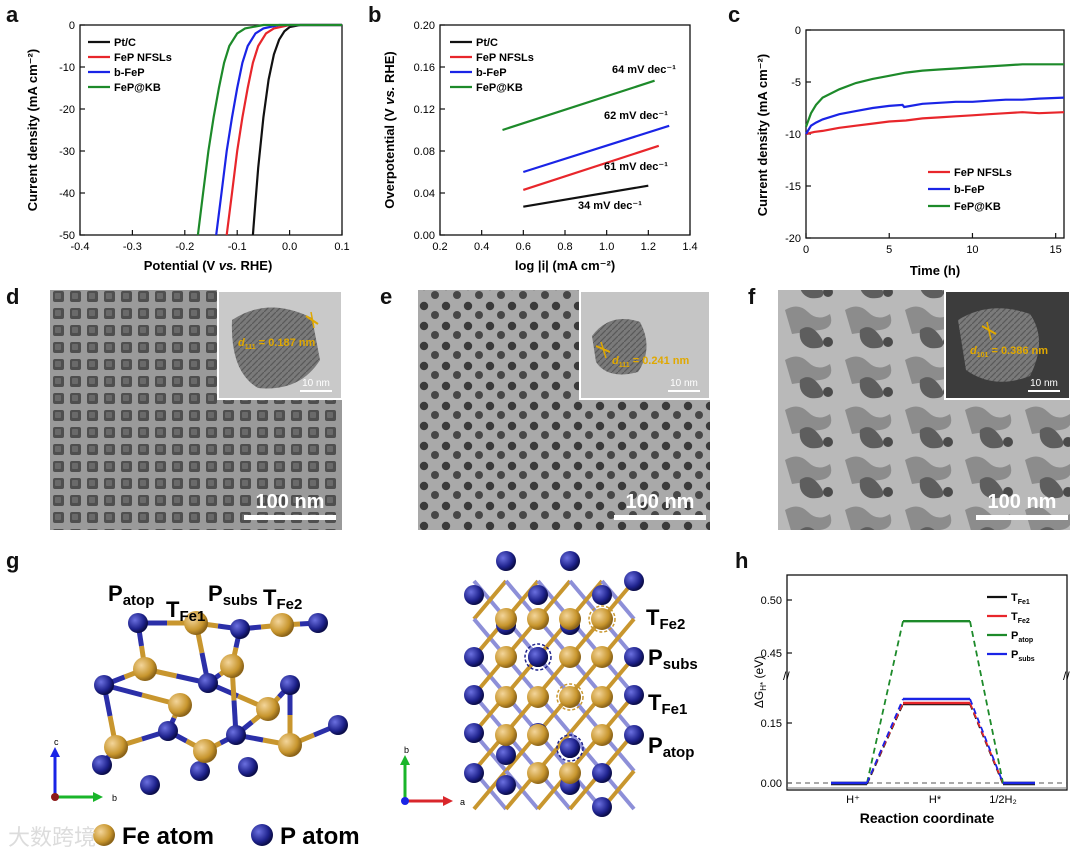 The height and width of the screenshot is (858, 1079). I want to click on panel-label-g: g, so click(13, 560).